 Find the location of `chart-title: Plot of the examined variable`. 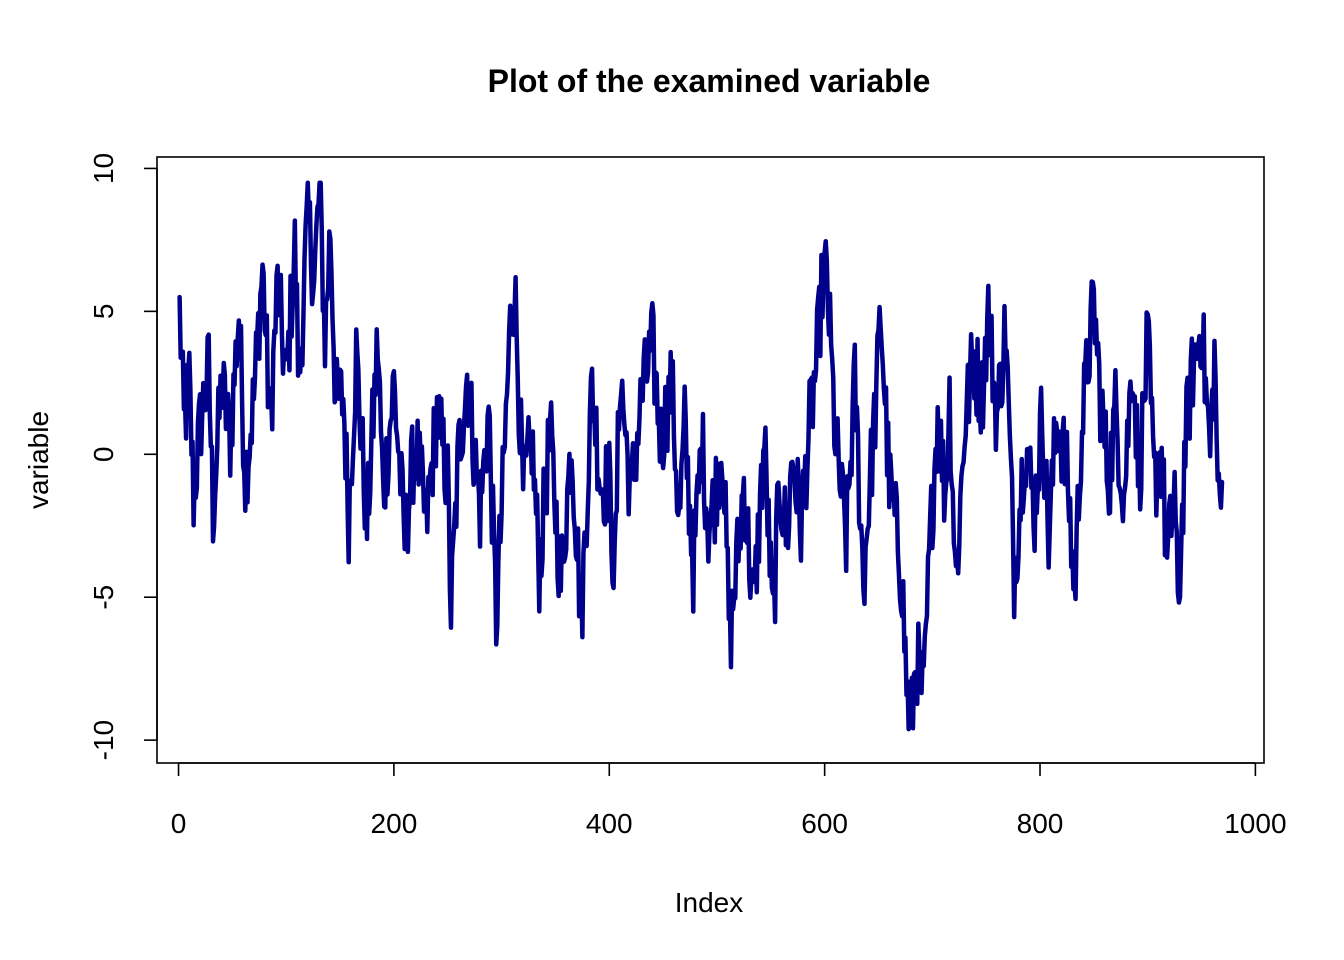

chart-title: Plot of the examined variable is located at coordinates (709, 81).